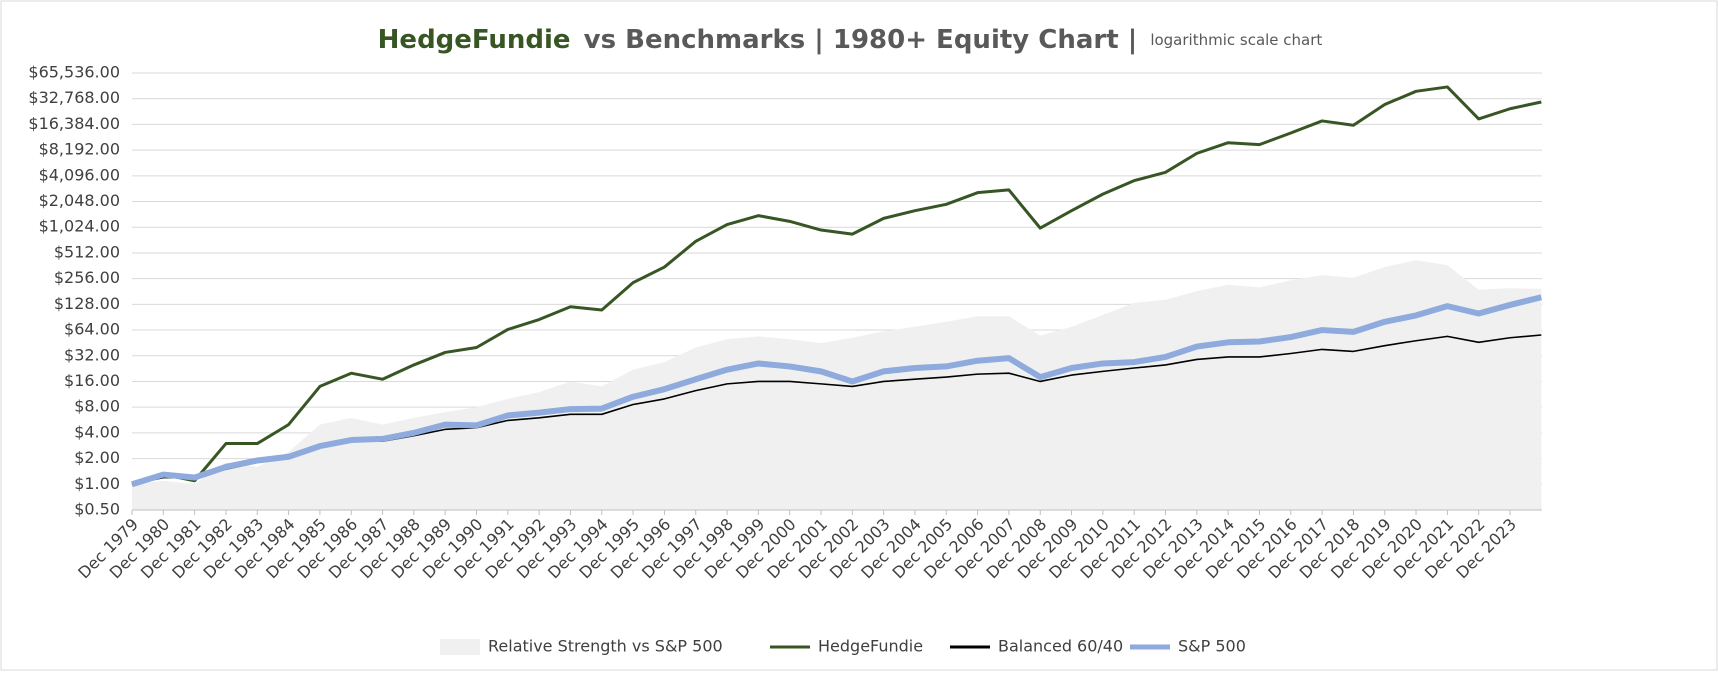  Describe the element at coordinates (97, 406) in the screenshot. I see `y-tick-label: $8.00` at that location.